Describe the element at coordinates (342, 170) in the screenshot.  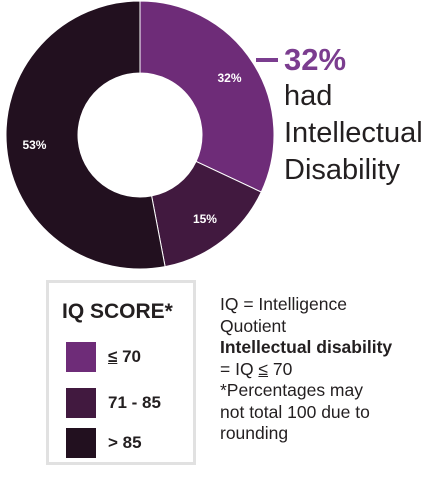
I see `callout-line-3: Disability` at that location.